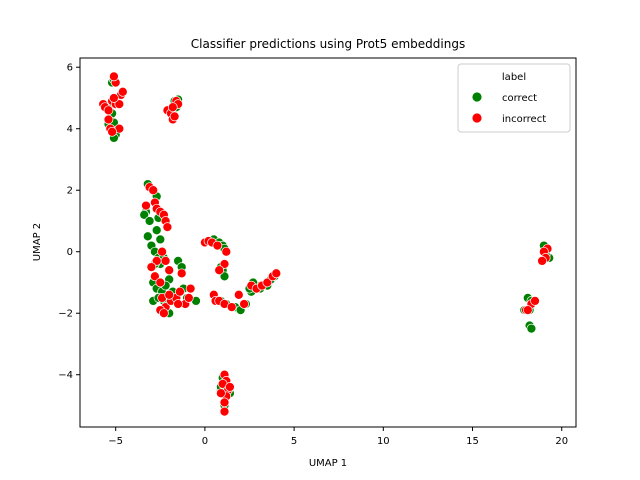  What do you see at coordinates (70, 191) in the screenshot?
I see `y-tick-label: 2` at bounding box center [70, 191].